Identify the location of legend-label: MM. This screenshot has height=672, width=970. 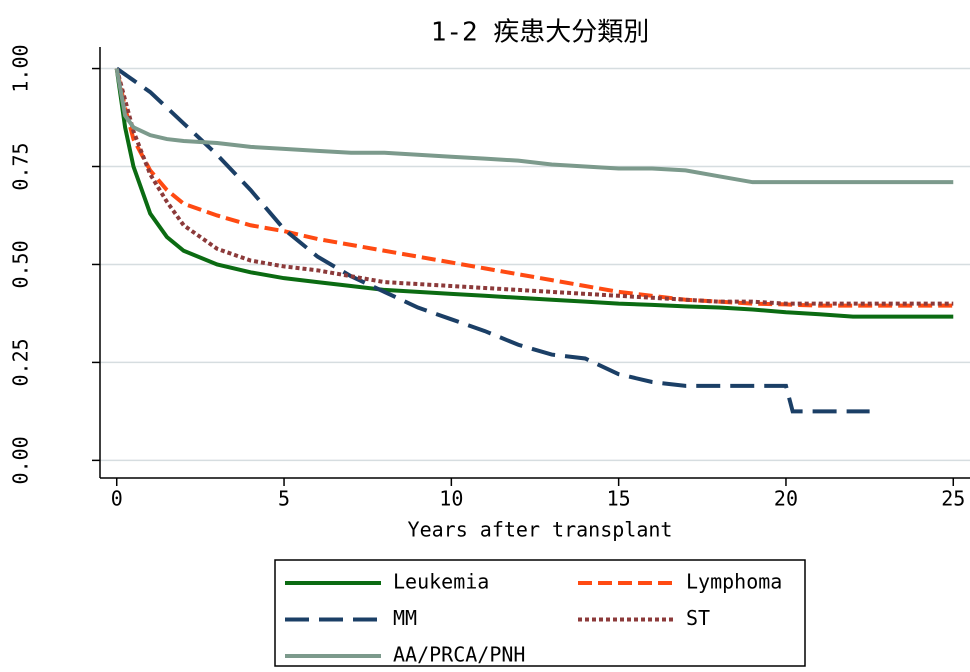
(405, 618).